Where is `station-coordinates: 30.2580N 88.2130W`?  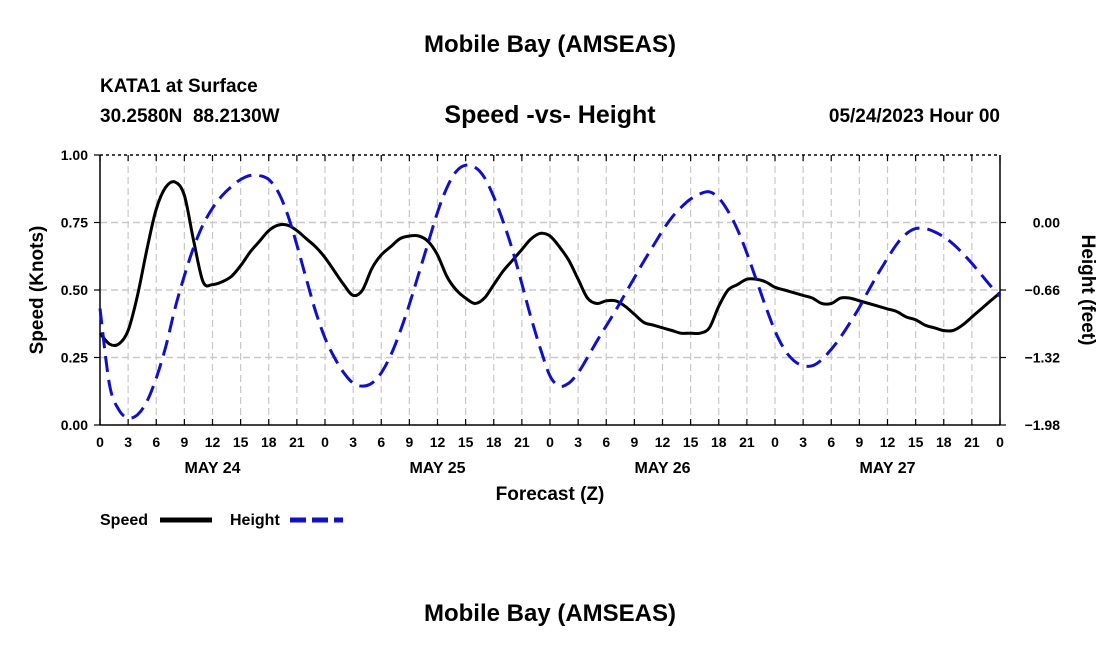 station-coordinates: 30.2580N 88.2130W is located at coordinates (190, 116).